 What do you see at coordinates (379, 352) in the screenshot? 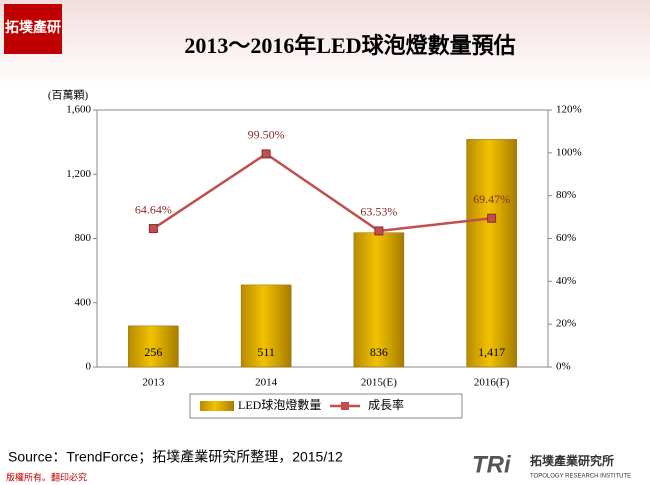
I see `value-label: 836` at bounding box center [379, 352].